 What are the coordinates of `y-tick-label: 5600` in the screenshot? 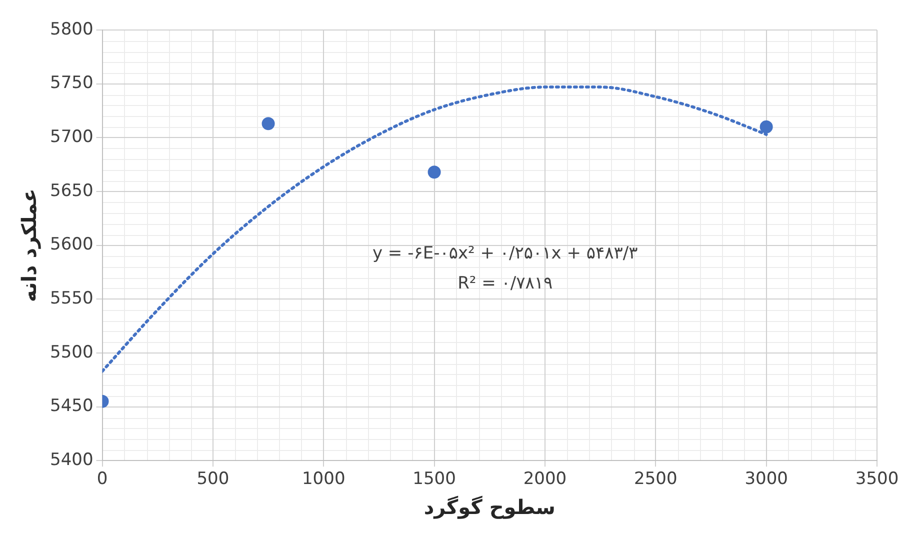 It's located at (72, 244).